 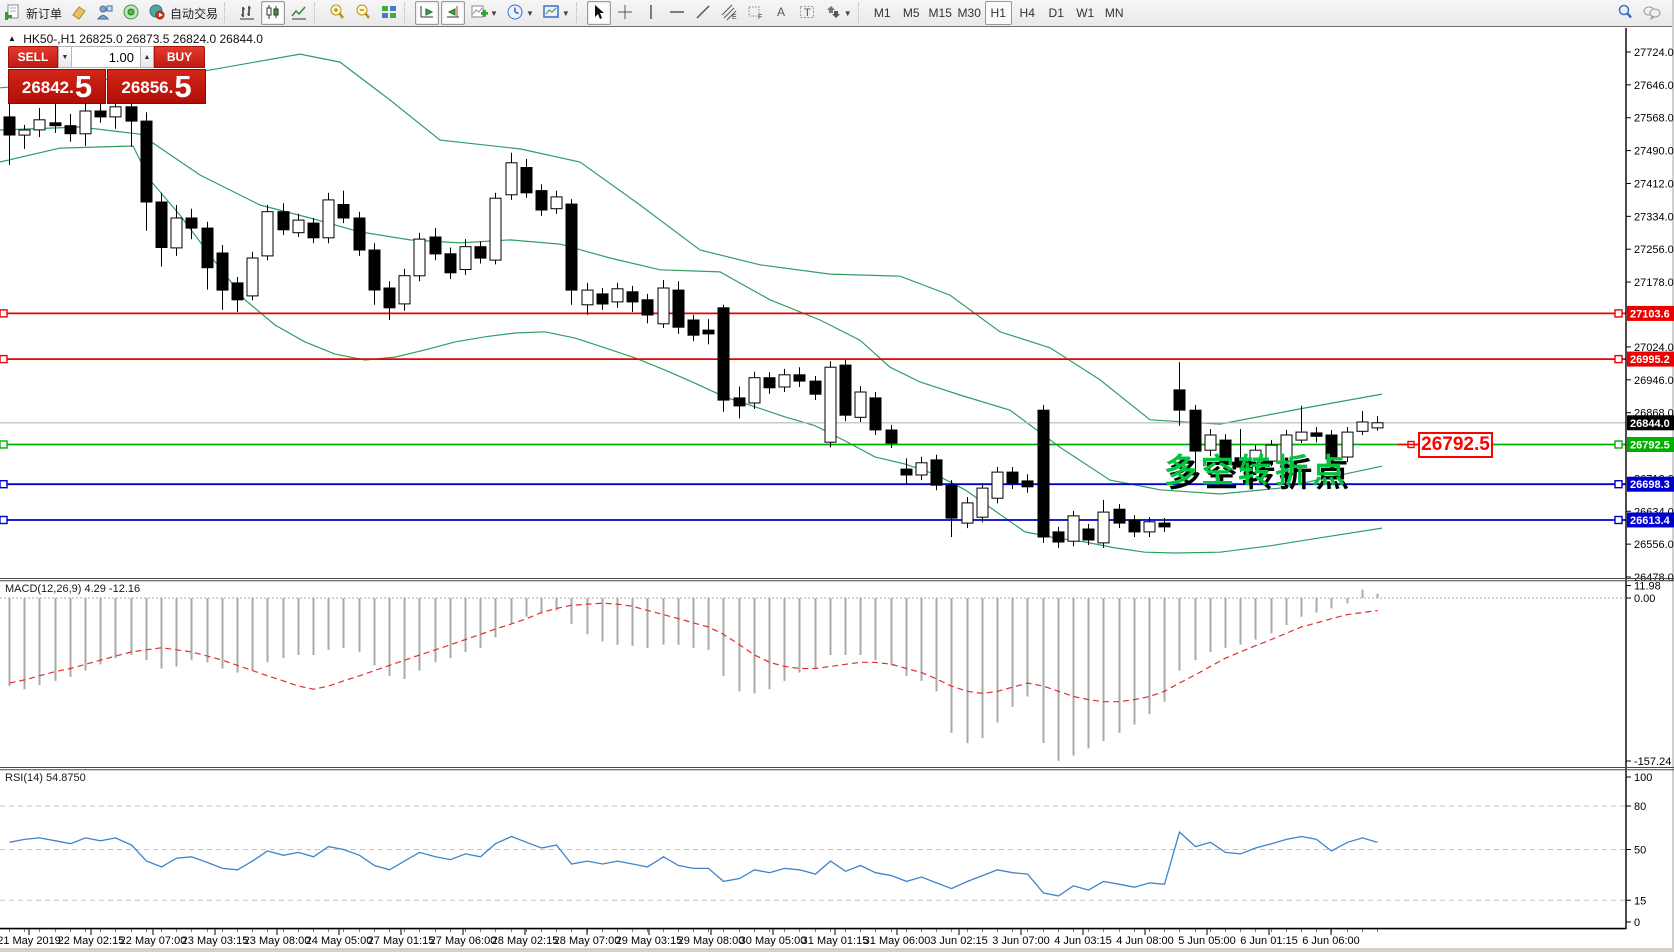 What do you see at coordinates (247, 13) in the screenshot?
I see `bar-chart-button` at bounding box center [247, 13].